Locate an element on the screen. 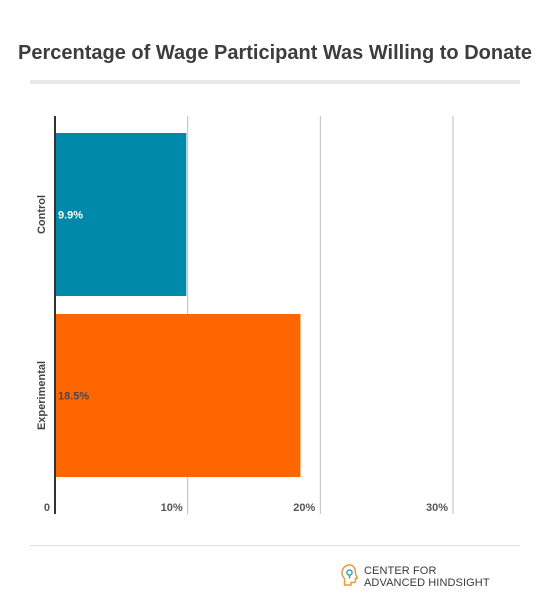  brand-line-2: ADVANCED HINDSIGHT is located at coordinates (427, 583).